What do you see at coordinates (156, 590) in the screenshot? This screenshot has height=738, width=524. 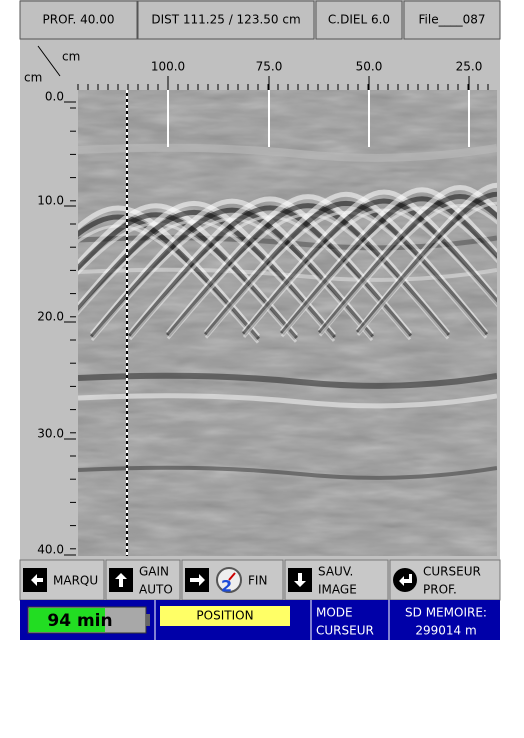 I see `button-label: AUTO` at bounding box center [156, 590].